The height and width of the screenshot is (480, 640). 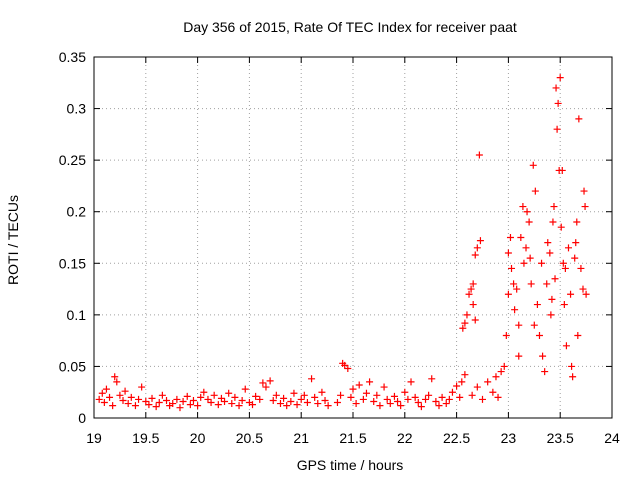 I want to click on x-tick-label: 24, so click(x=612, y=438).